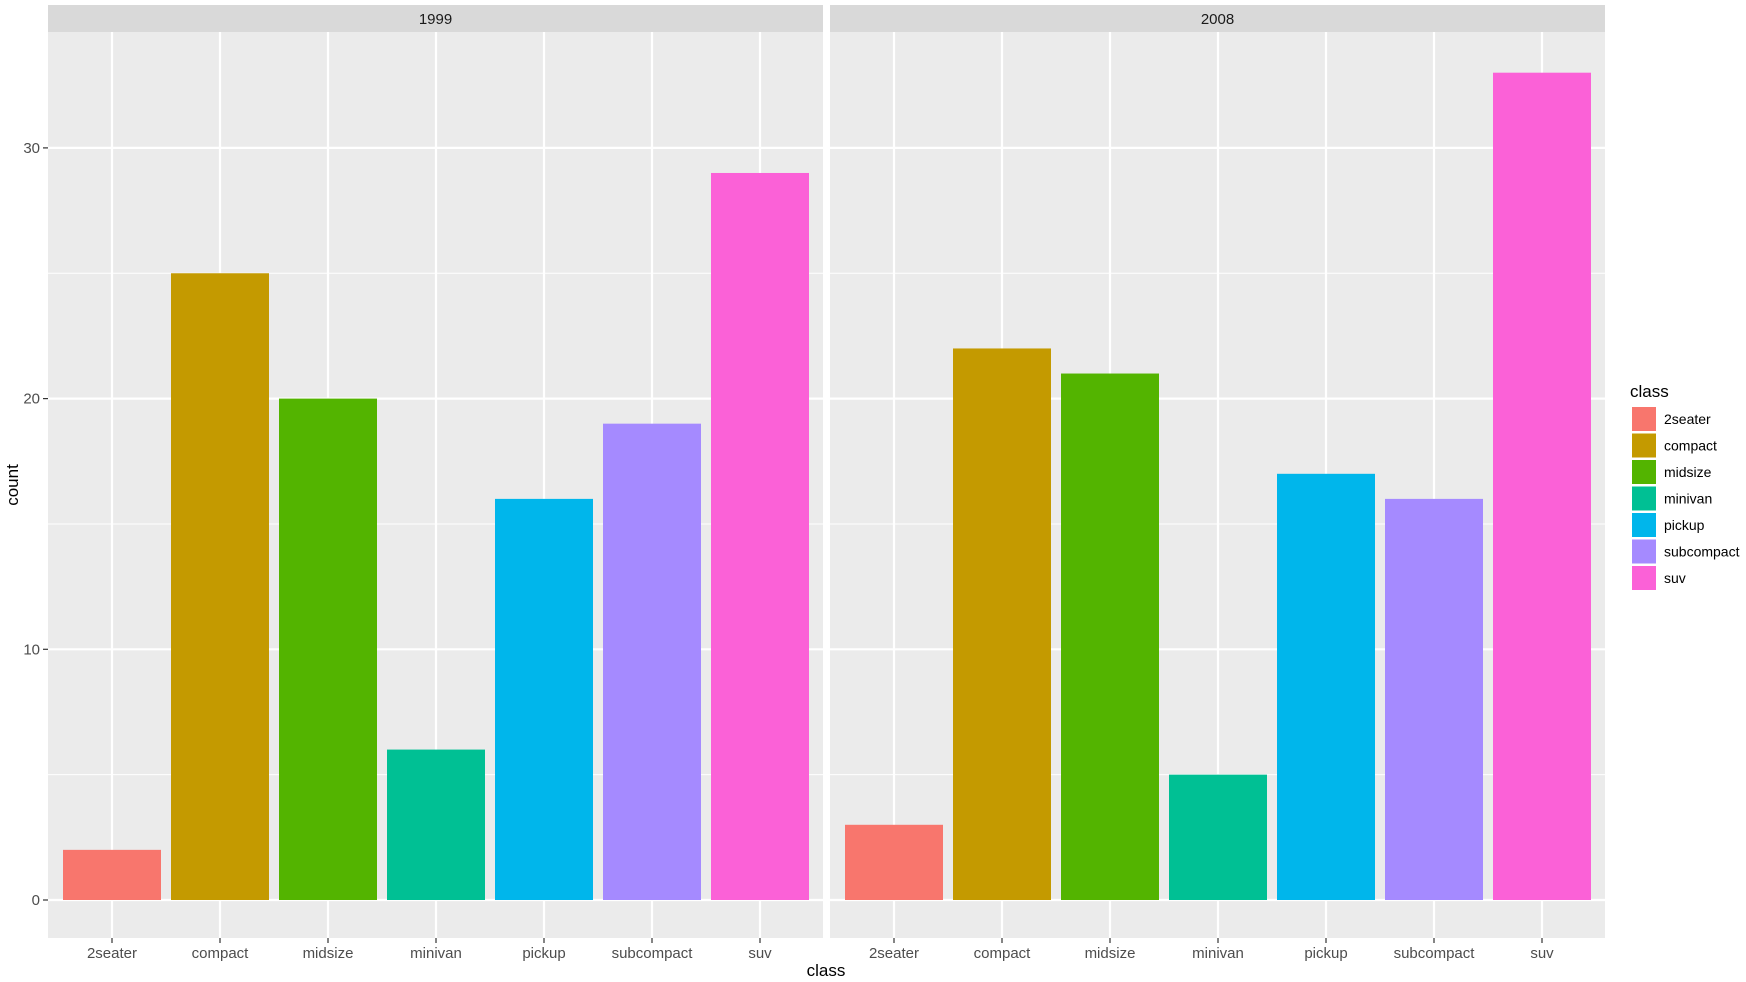  I want to click on x-axis-title: class, so click(826, 970).